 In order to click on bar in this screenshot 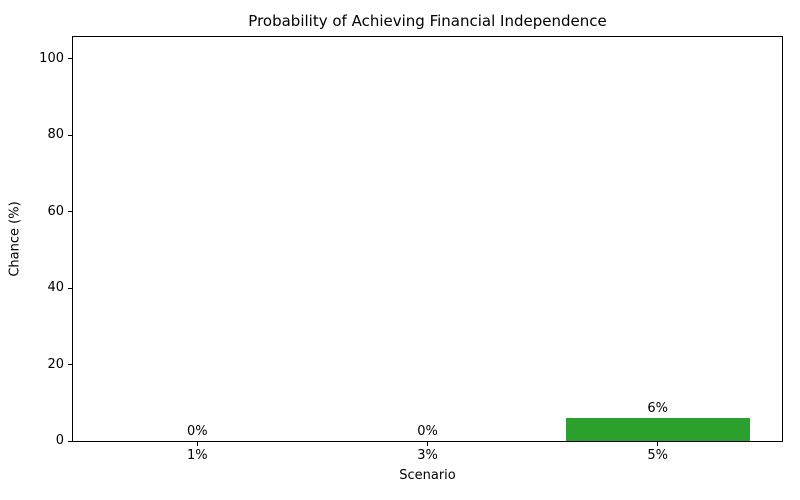, I will do `click(657, 429)`.